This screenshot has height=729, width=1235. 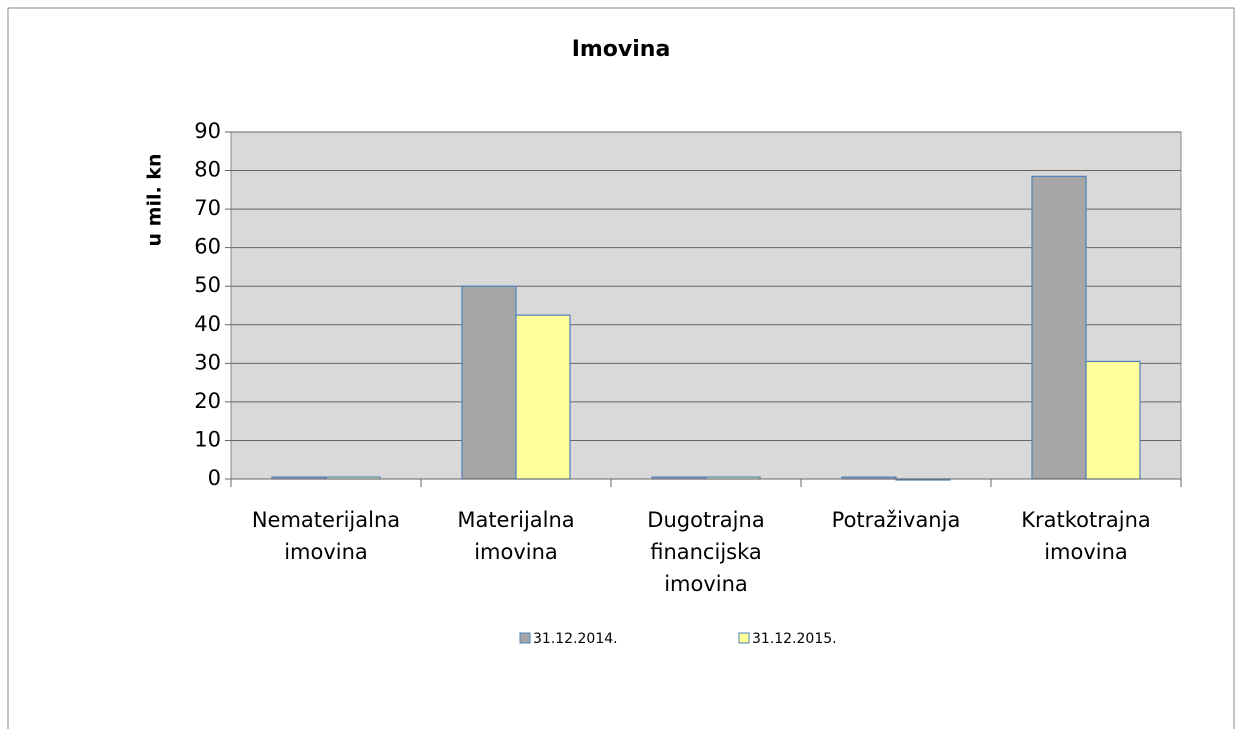 What do you see at coordinates (575, 639) in the screenshot?
I see `legend-label: 31.12.2014.` at bounding box center [575, 639].